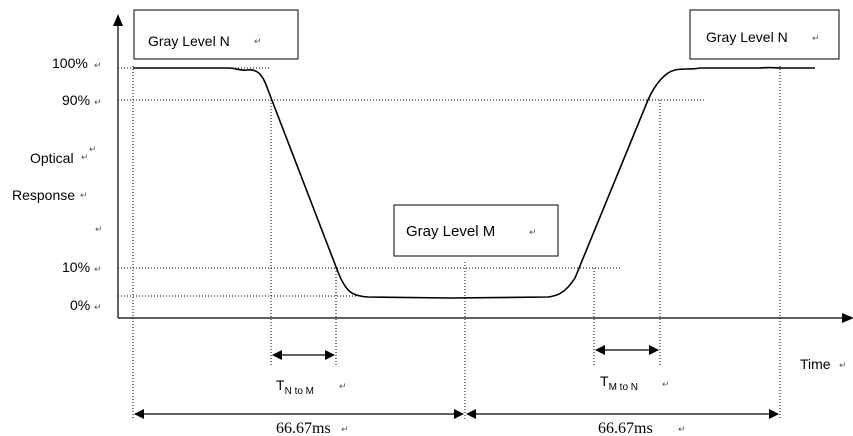  I want to click on gray-level-n-left-box, so click(216, 34).